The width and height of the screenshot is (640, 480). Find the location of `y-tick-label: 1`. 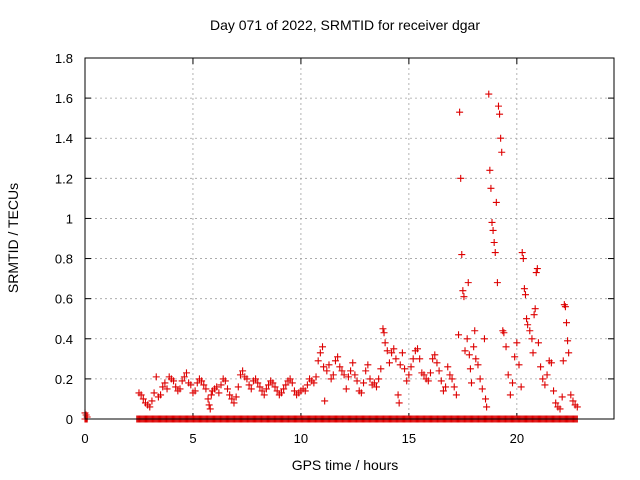

y-tick-label: 1 is located at coordinates (69, 218).